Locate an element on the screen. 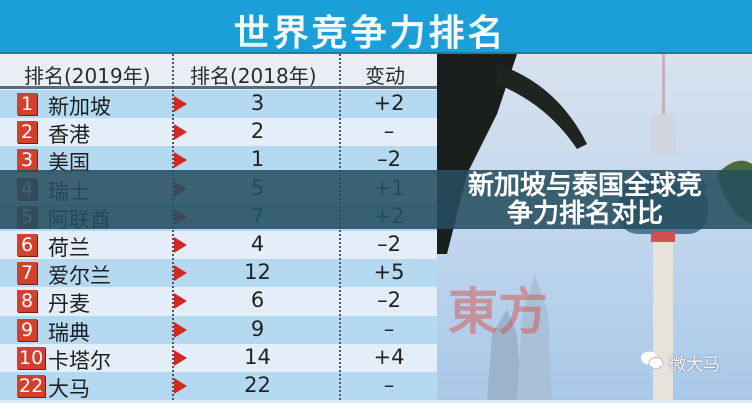 This screenshot has height=403, width=752. table-row: 9 瑞典 9 – is located at coordinates (218, 330).